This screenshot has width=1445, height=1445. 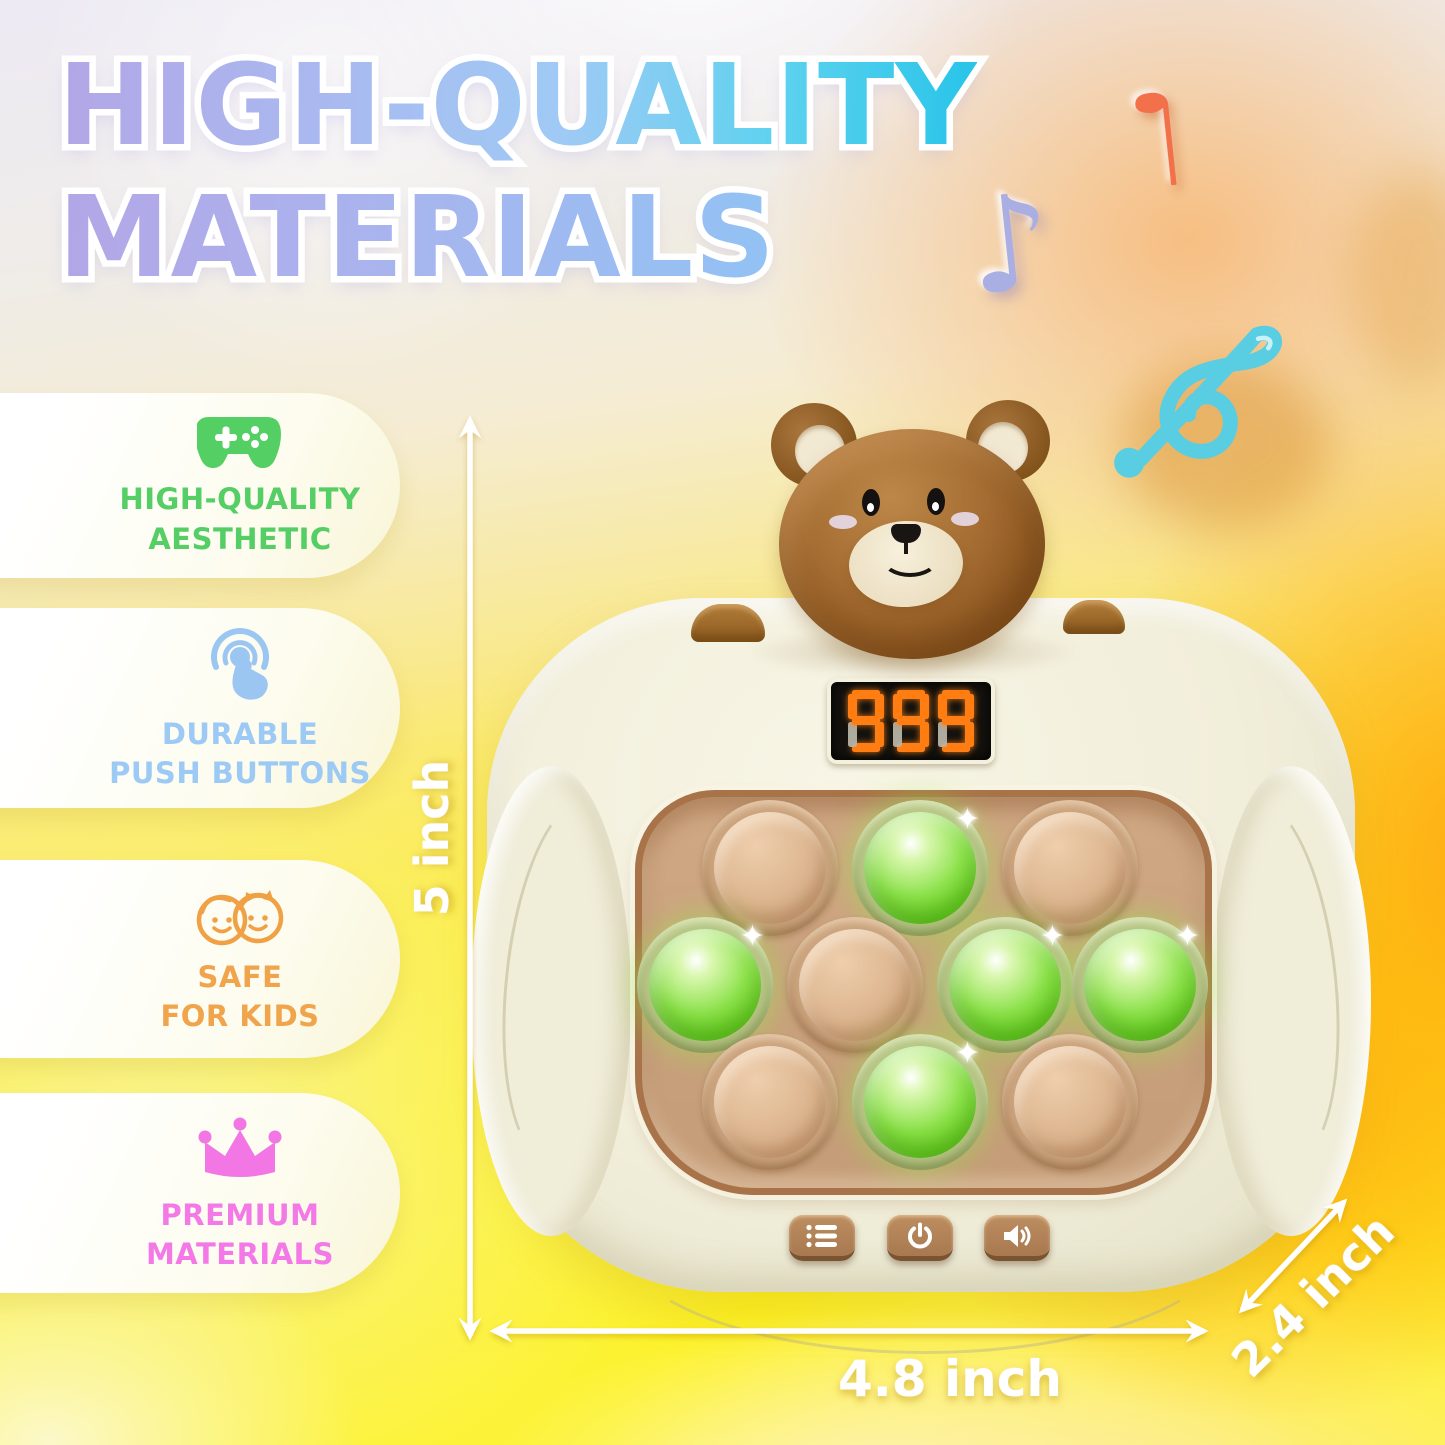 What do you see at coordinates (950, 1379) in the screenshot?
I see `width-dimension-label: 4.8 inch` at bounding box center [950, 1379].